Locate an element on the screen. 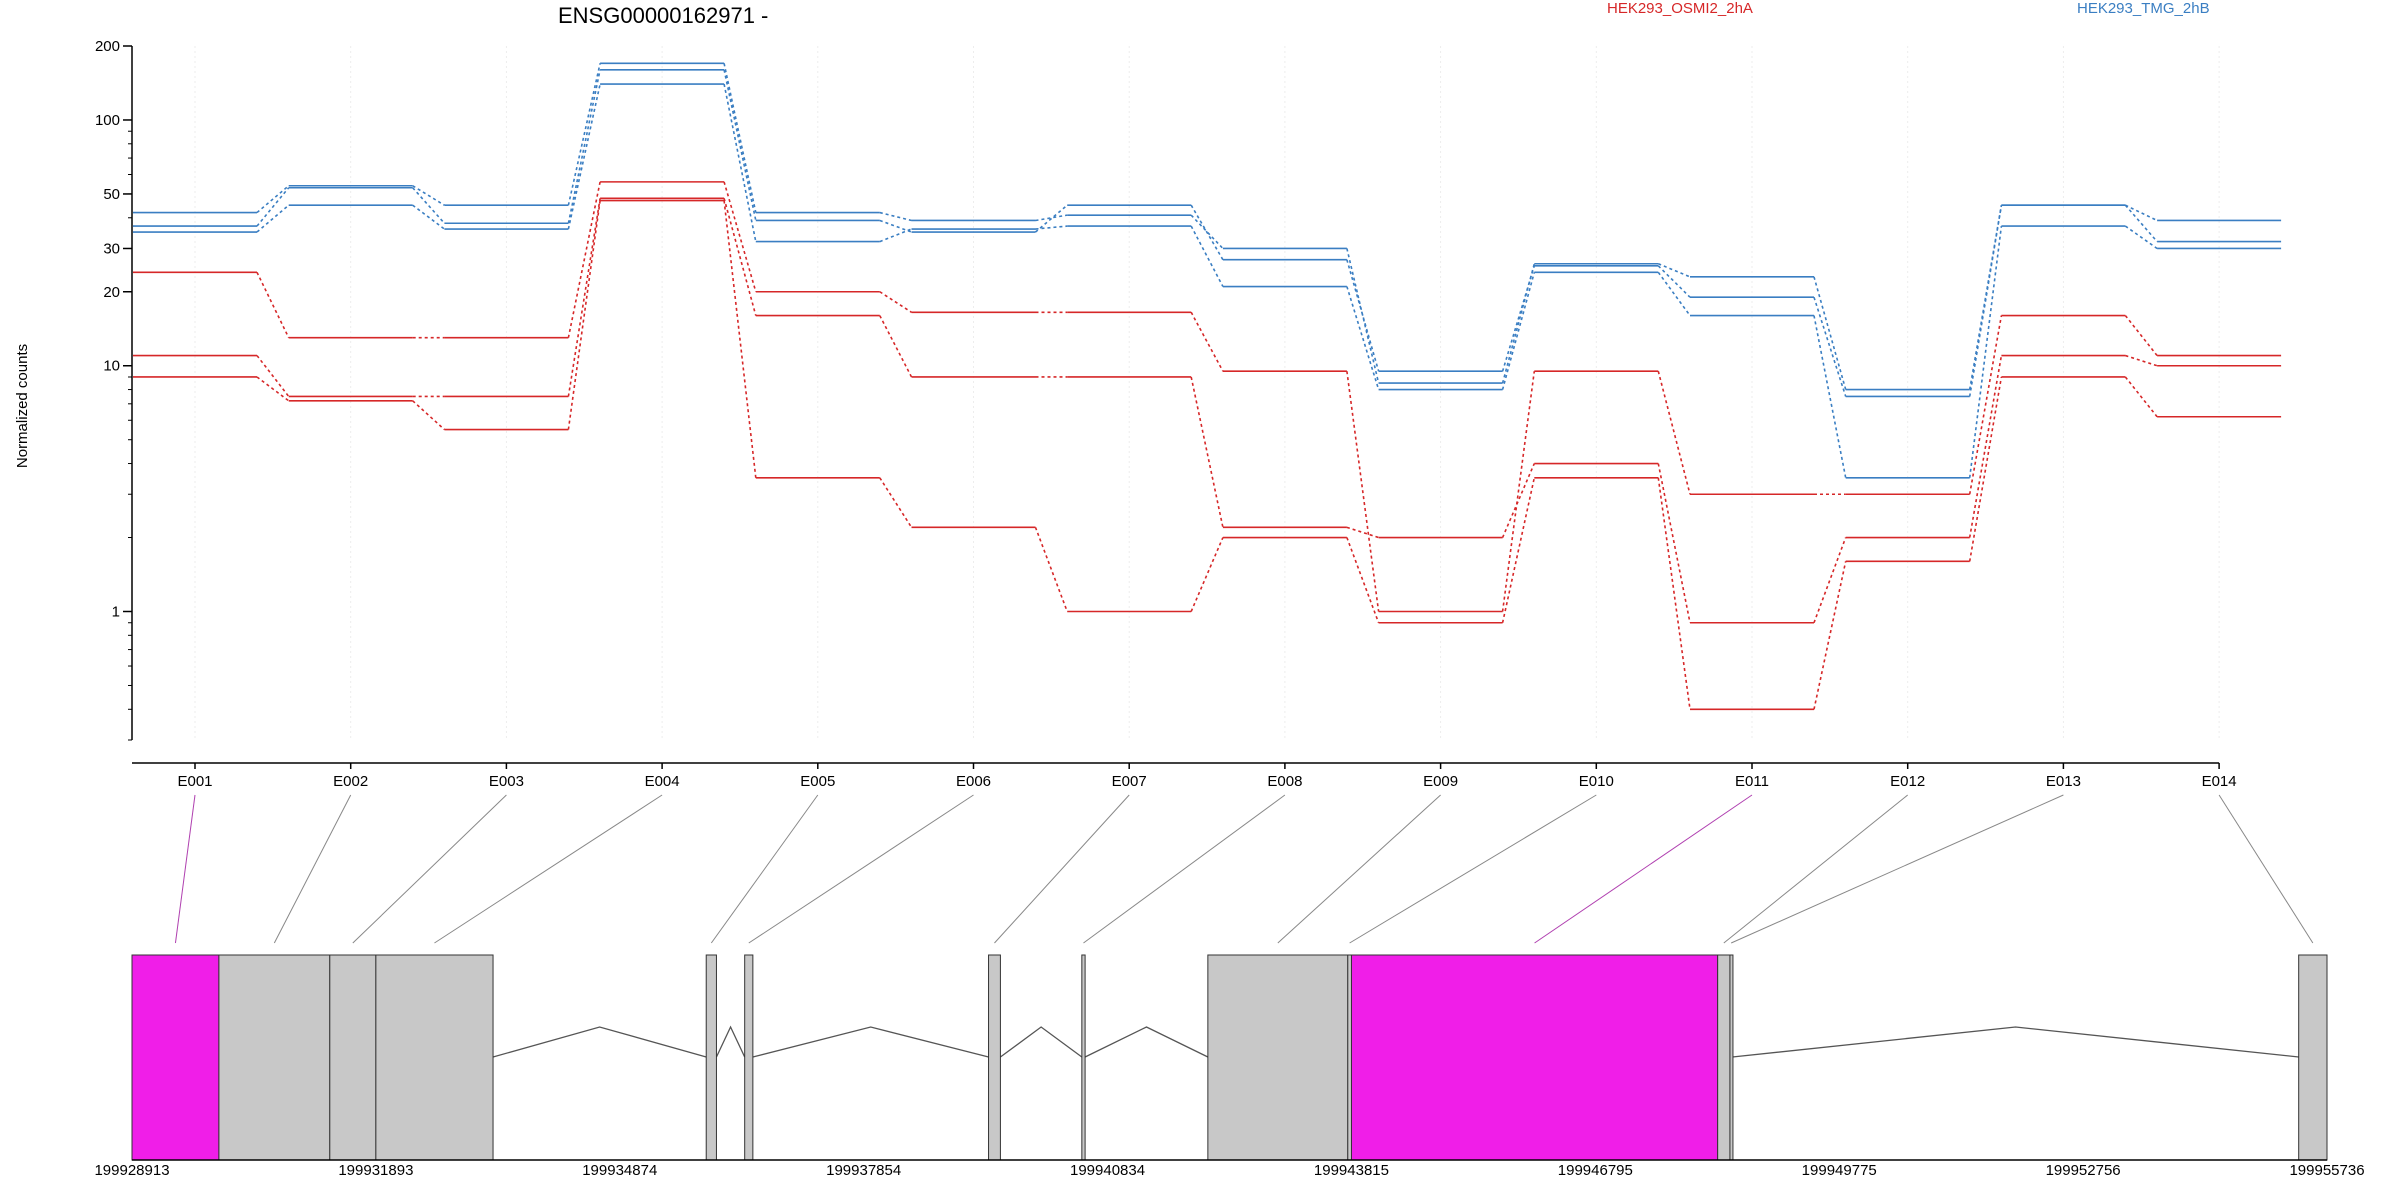 Image resolution: width=2400 pixels, height=1200 pixels. x-tick-label-e003: E003 is located at coordinates (506, 781).